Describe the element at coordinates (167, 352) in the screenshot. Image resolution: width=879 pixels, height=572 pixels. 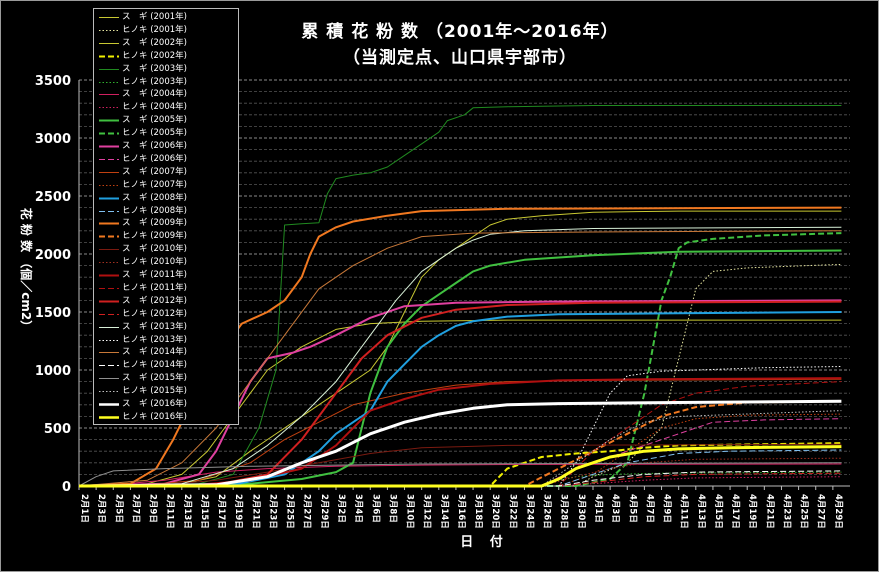
I see `legend-item: ス ギ (2014年)` at that location.